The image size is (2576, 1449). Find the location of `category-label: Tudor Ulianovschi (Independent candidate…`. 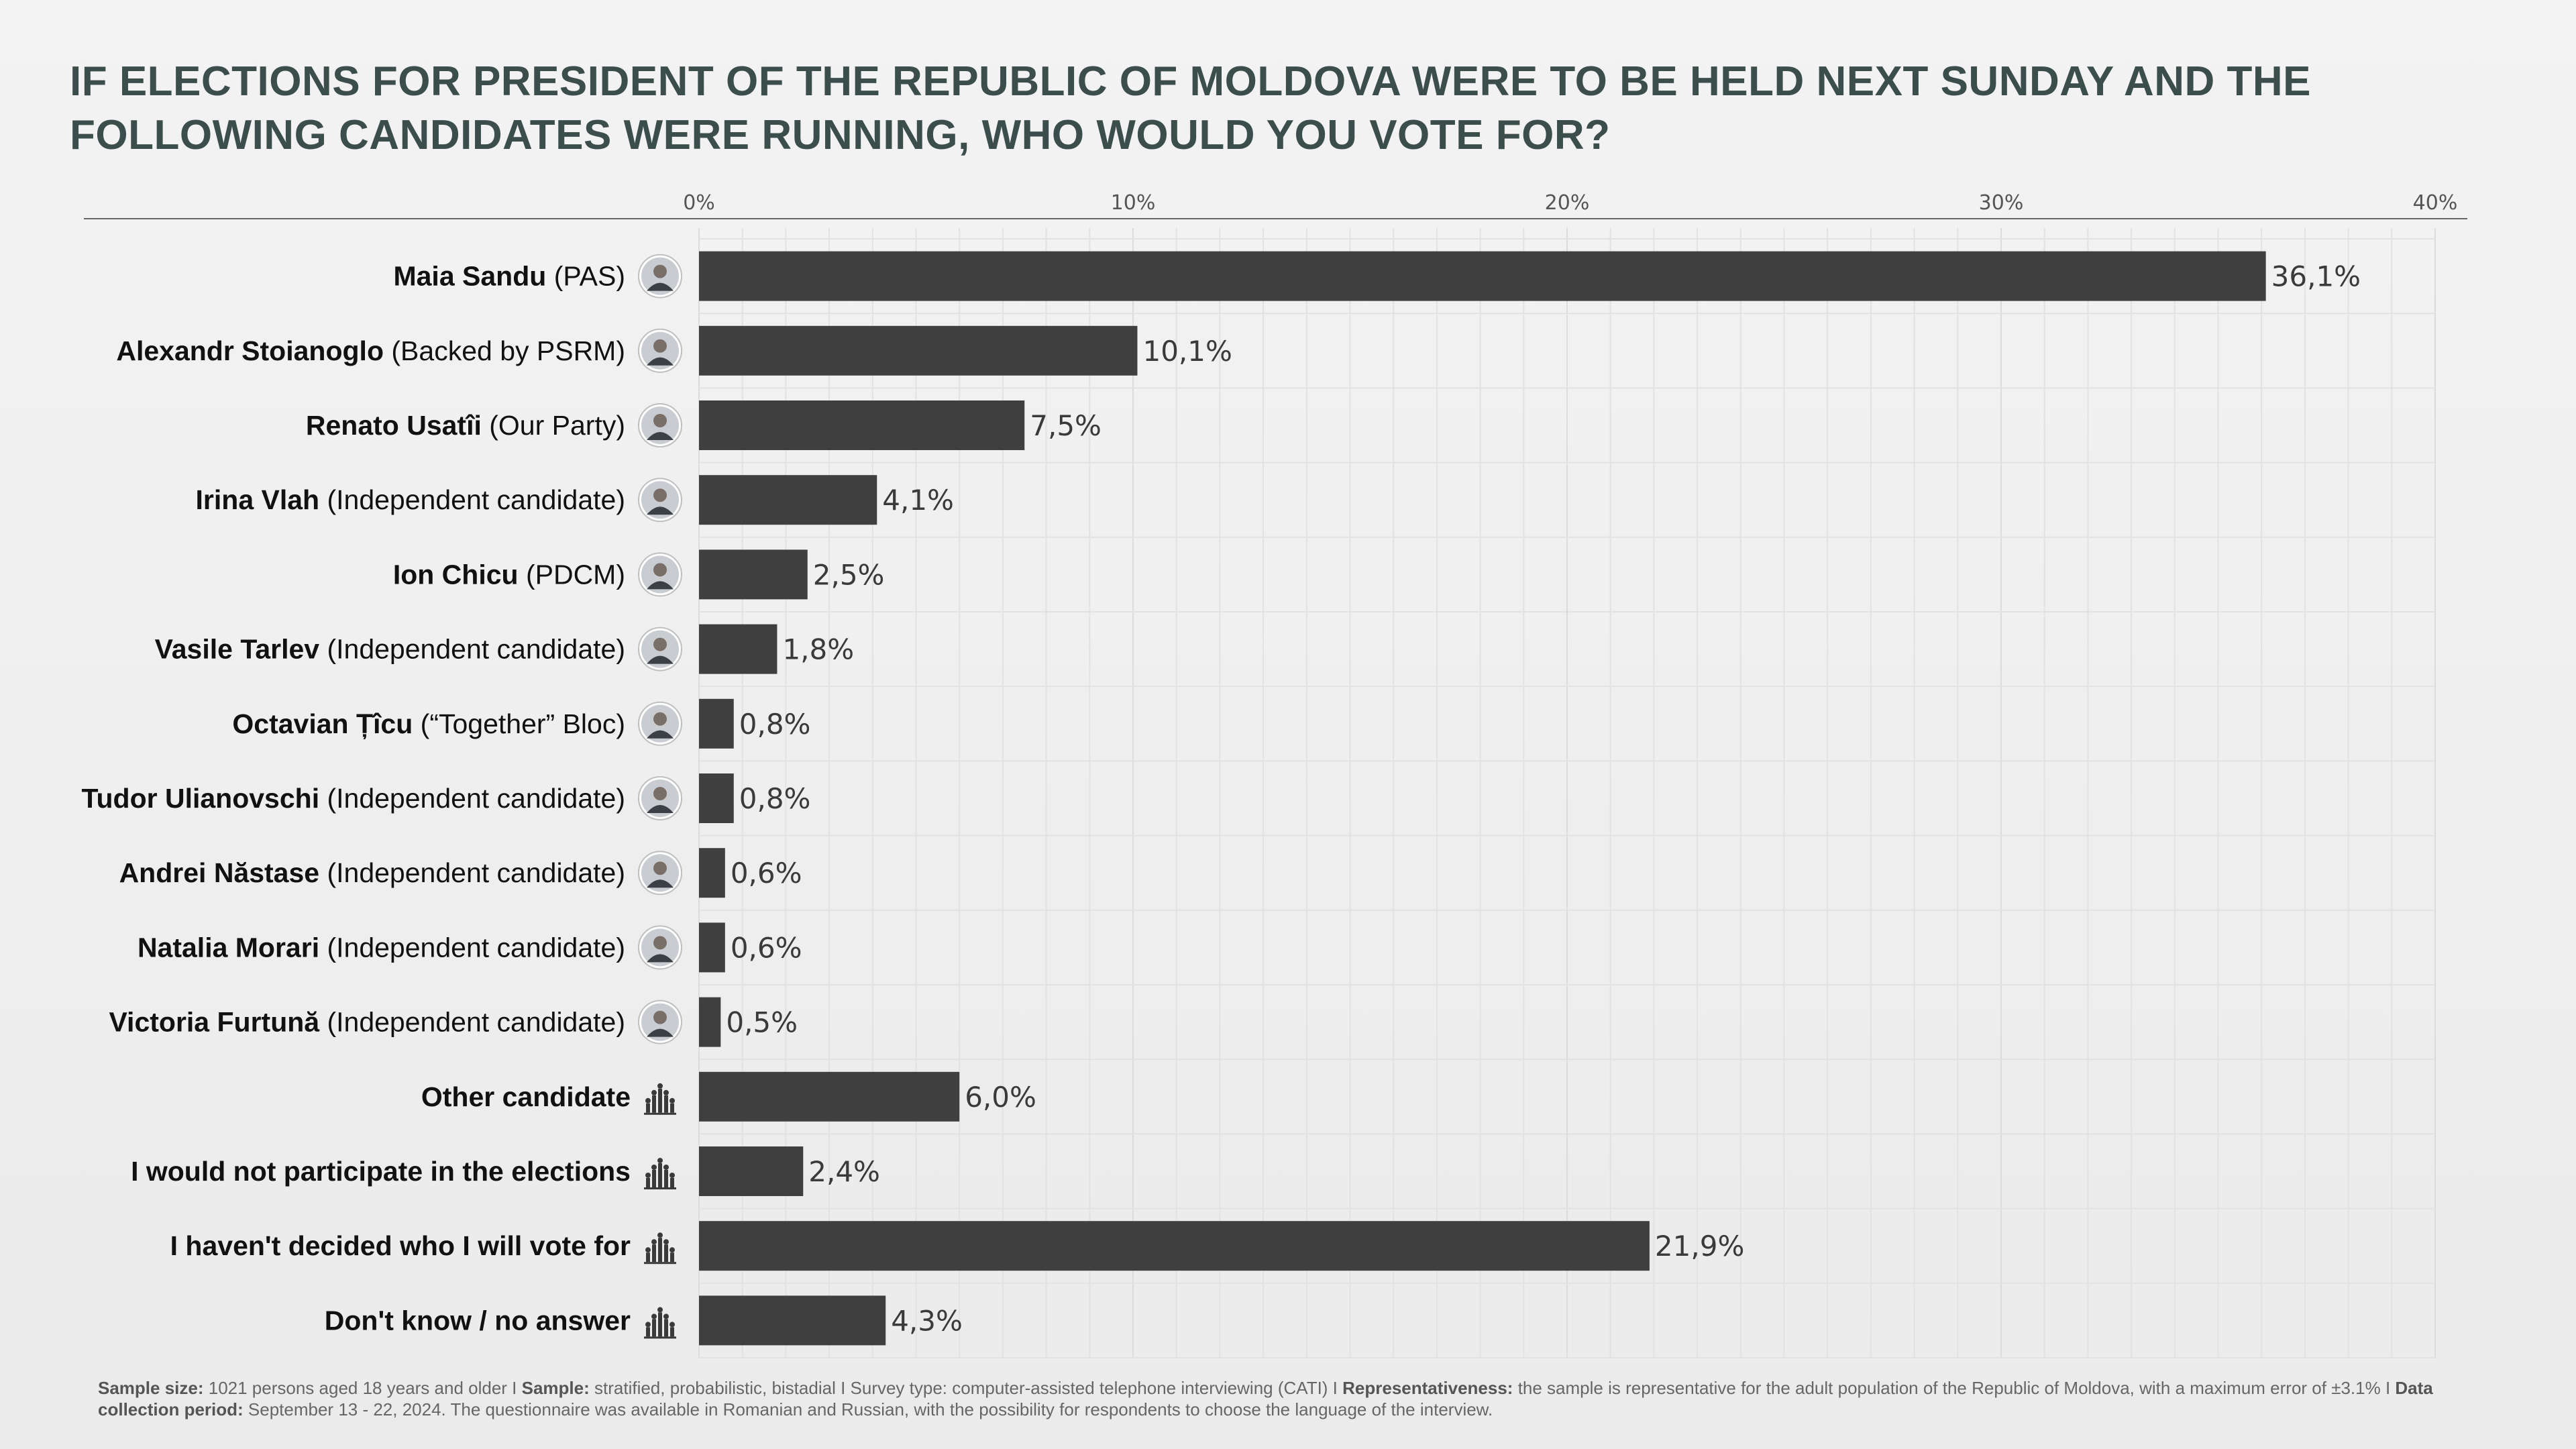

category-label: Tudor Ulianovschi (Independent candidate… is located at coordinates (353, 798).